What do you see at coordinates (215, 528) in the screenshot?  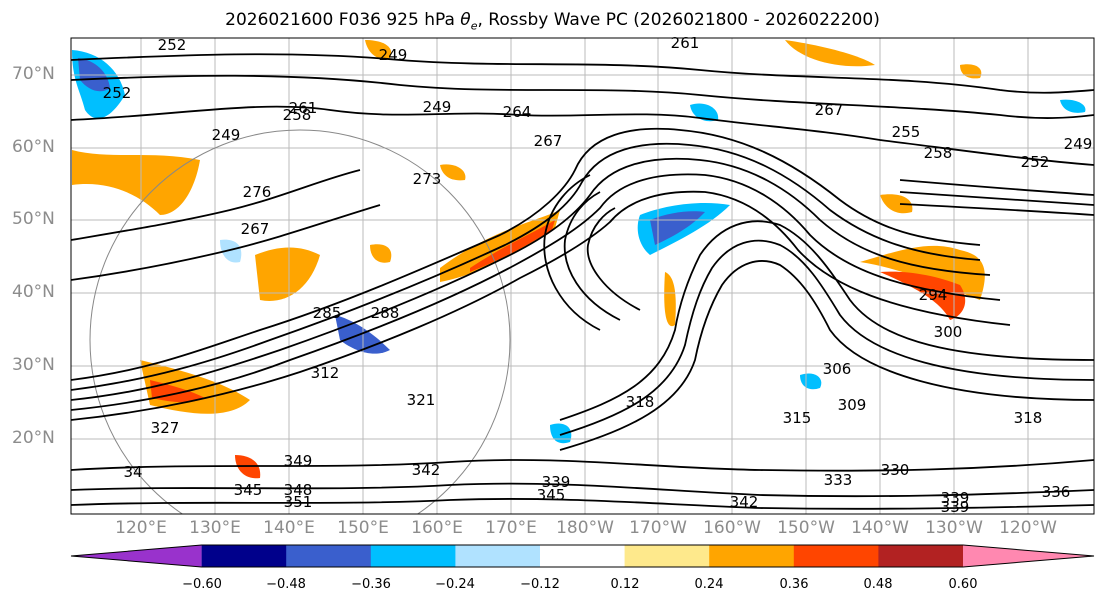 I see `lon-label-130e: 130°E` at bounding box center [215, 528].